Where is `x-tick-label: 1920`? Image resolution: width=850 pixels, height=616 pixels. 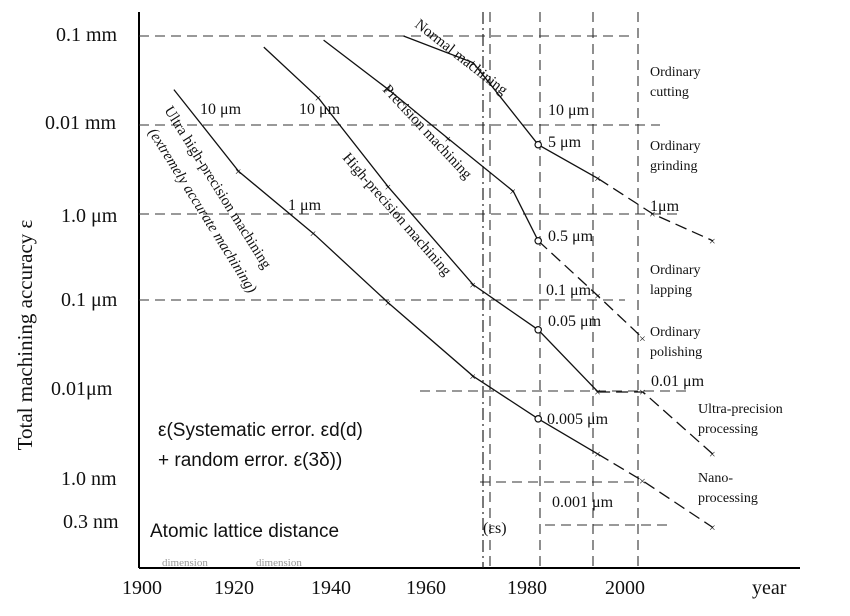
x-tick-label: 1920 is located at coordinates (234, 588).